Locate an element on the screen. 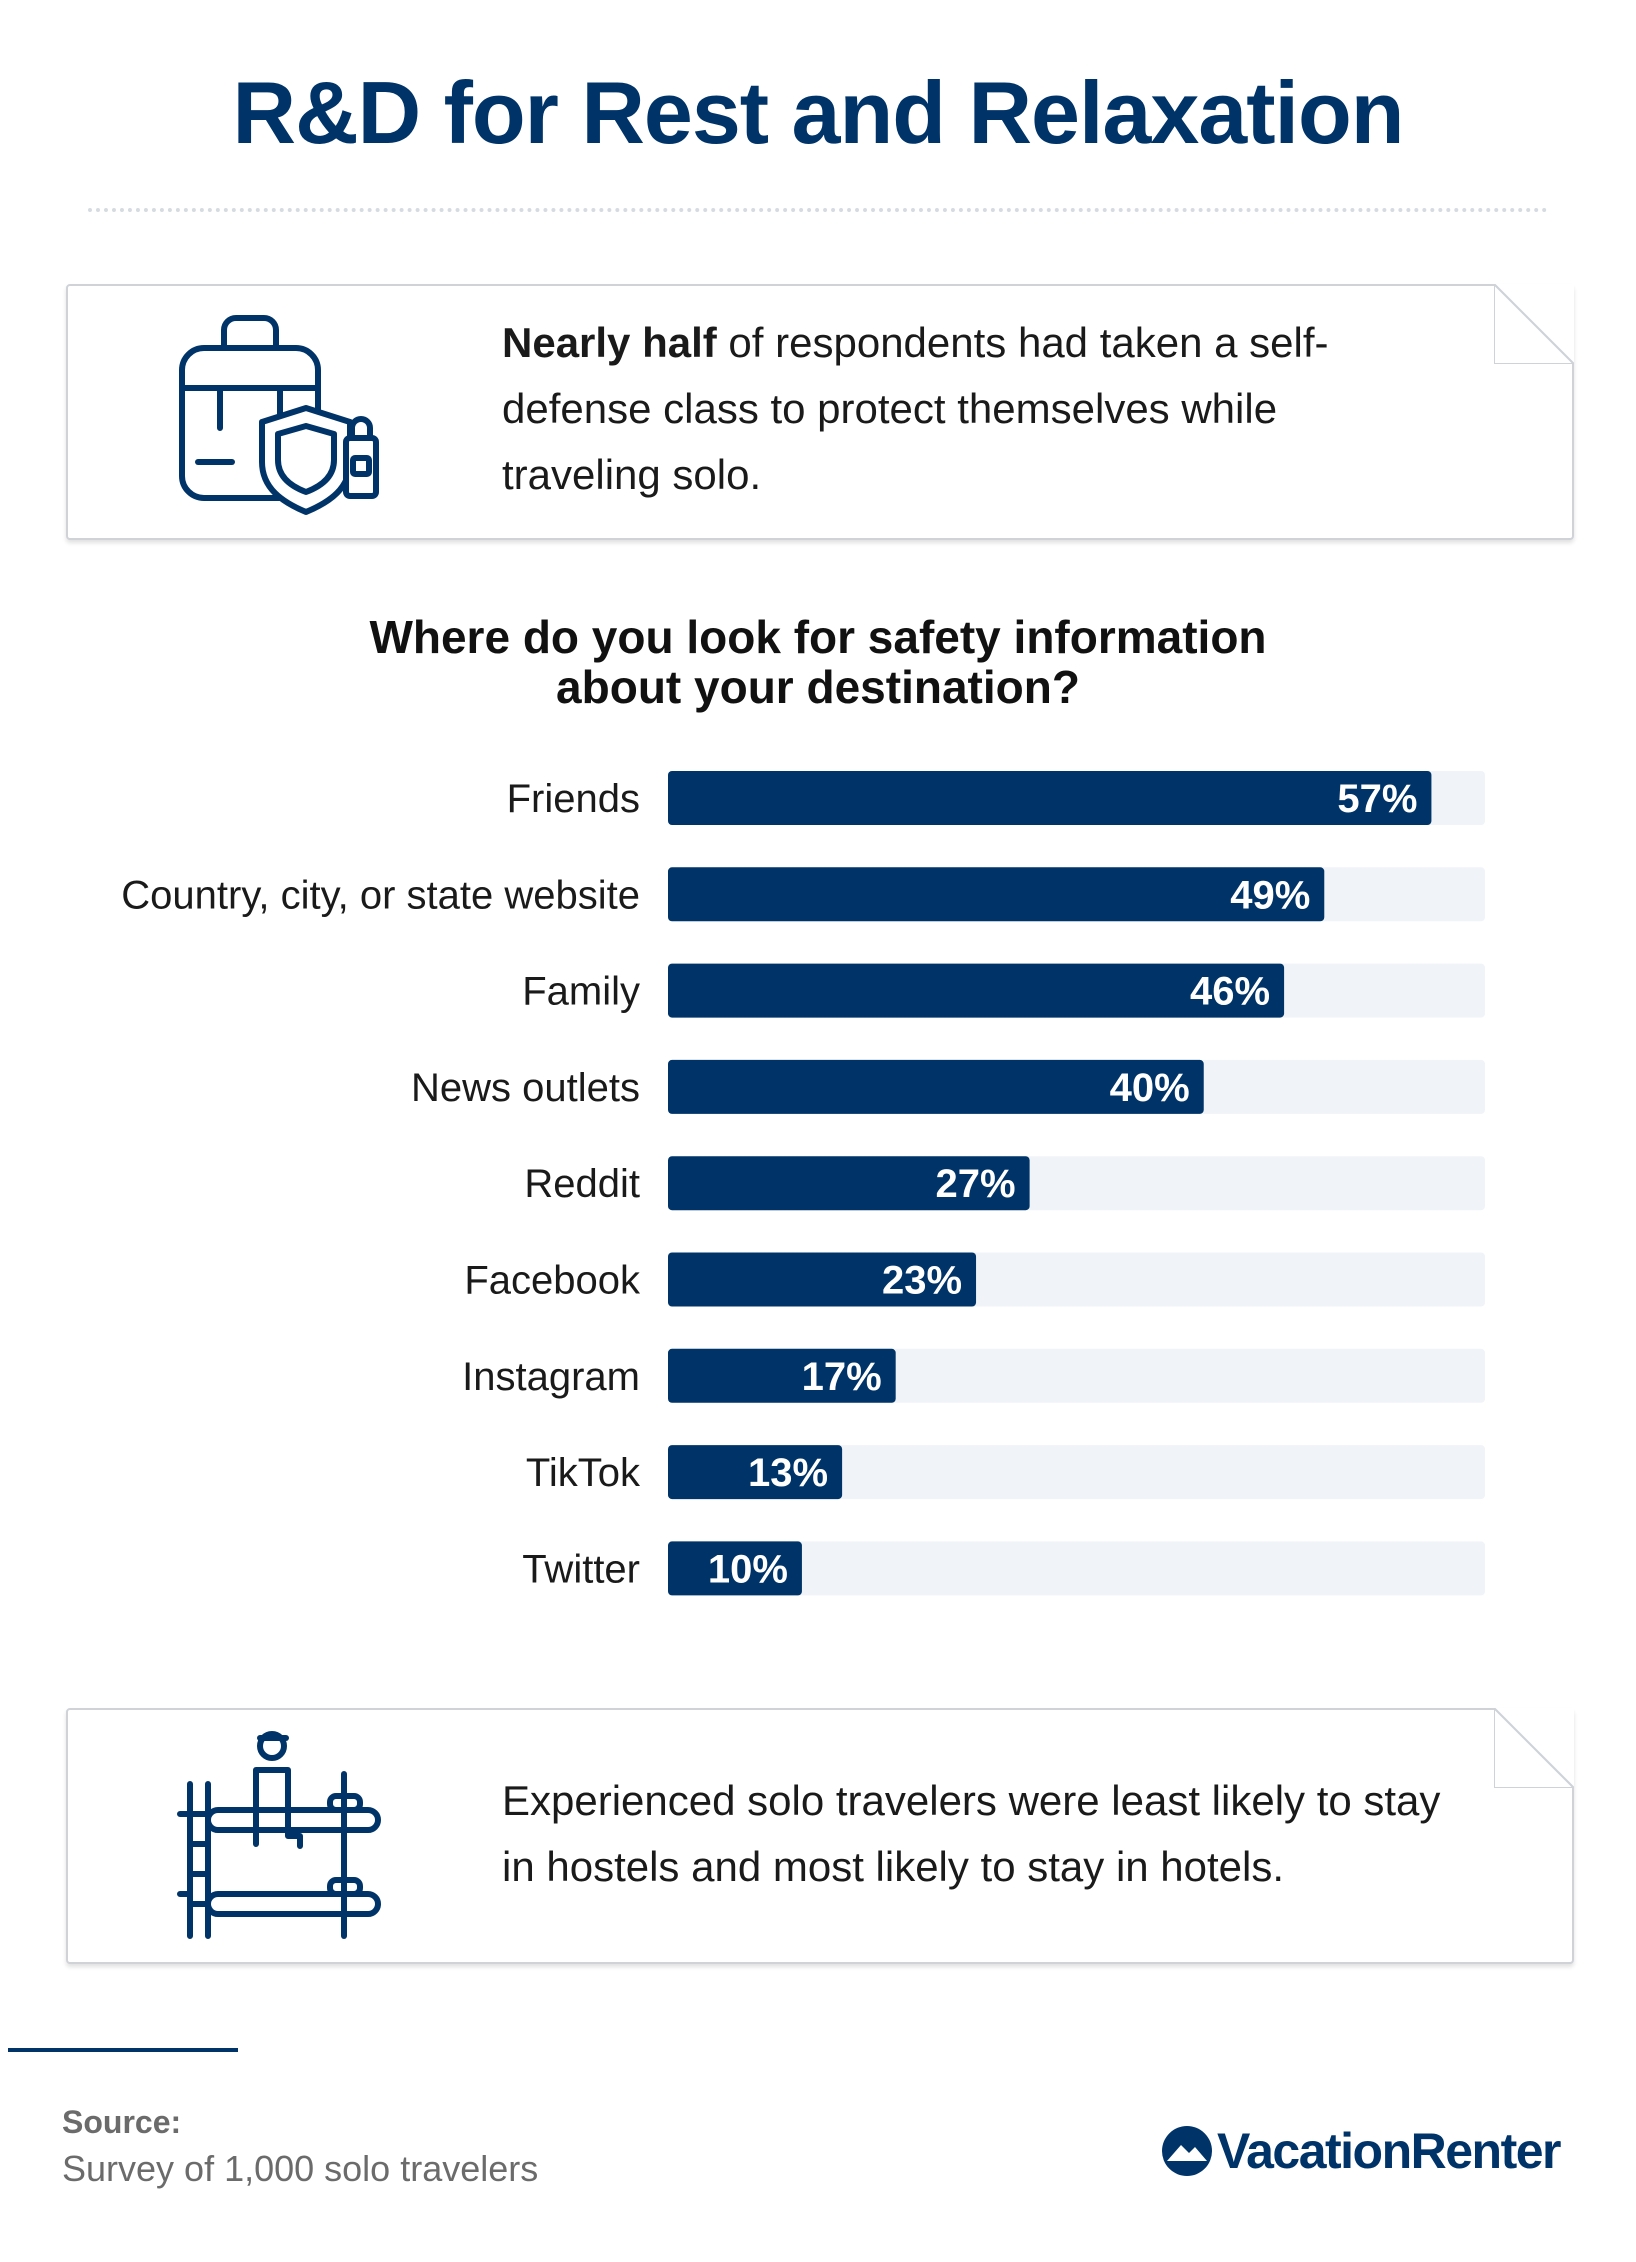  bunk-bed-traveler-icon is located at coordinates (279, 1835).